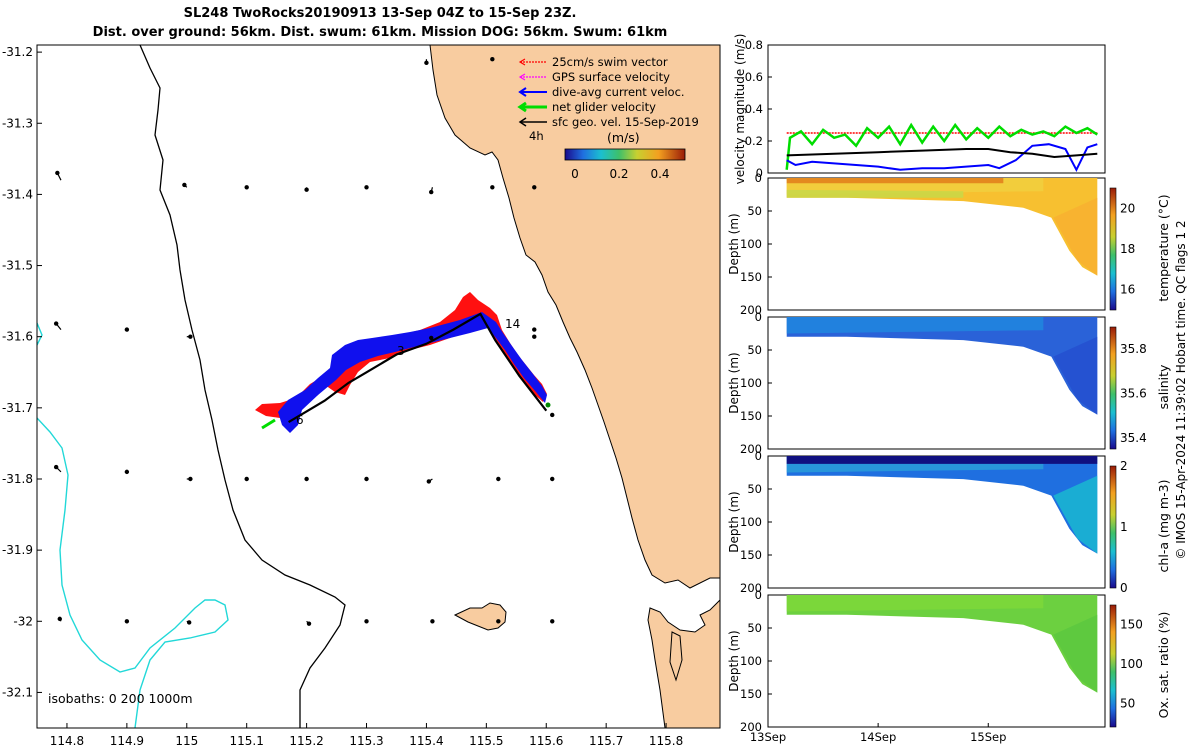  Describe the element at coordinates (666, 741) in the screenshot. I see `map-xtick-label: 115.8` at that location.